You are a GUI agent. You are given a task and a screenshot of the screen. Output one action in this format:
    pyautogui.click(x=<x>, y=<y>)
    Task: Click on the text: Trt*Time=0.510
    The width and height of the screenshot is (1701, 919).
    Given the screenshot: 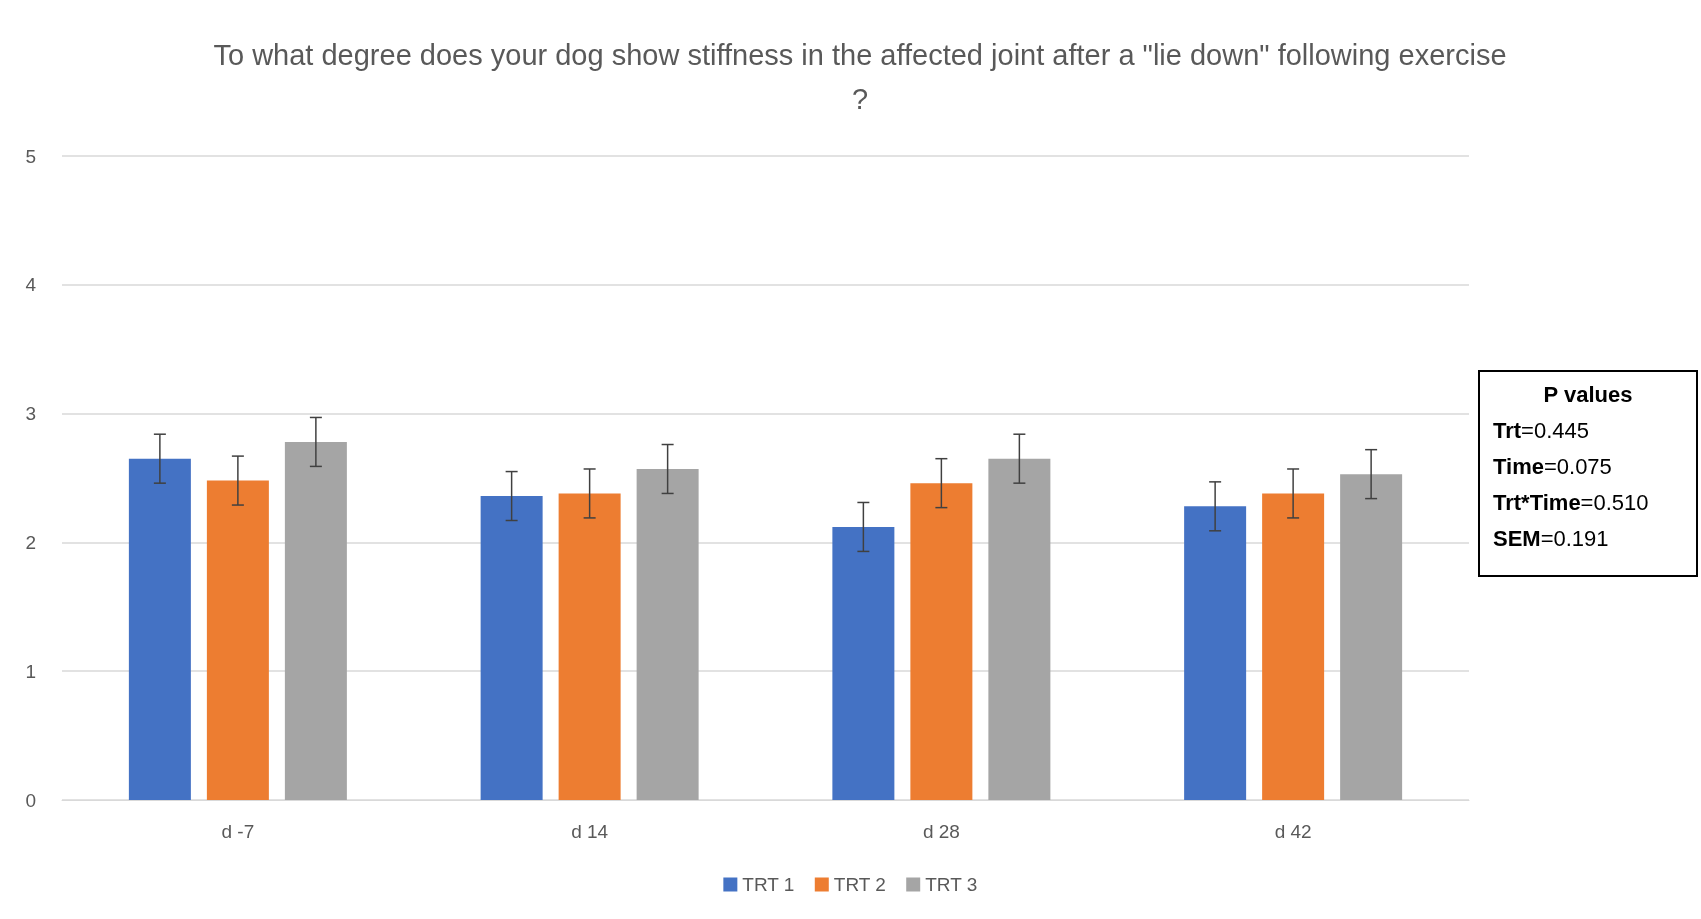 What is the action you would take?
    pyautogui.click(x=1571, y=502)
    